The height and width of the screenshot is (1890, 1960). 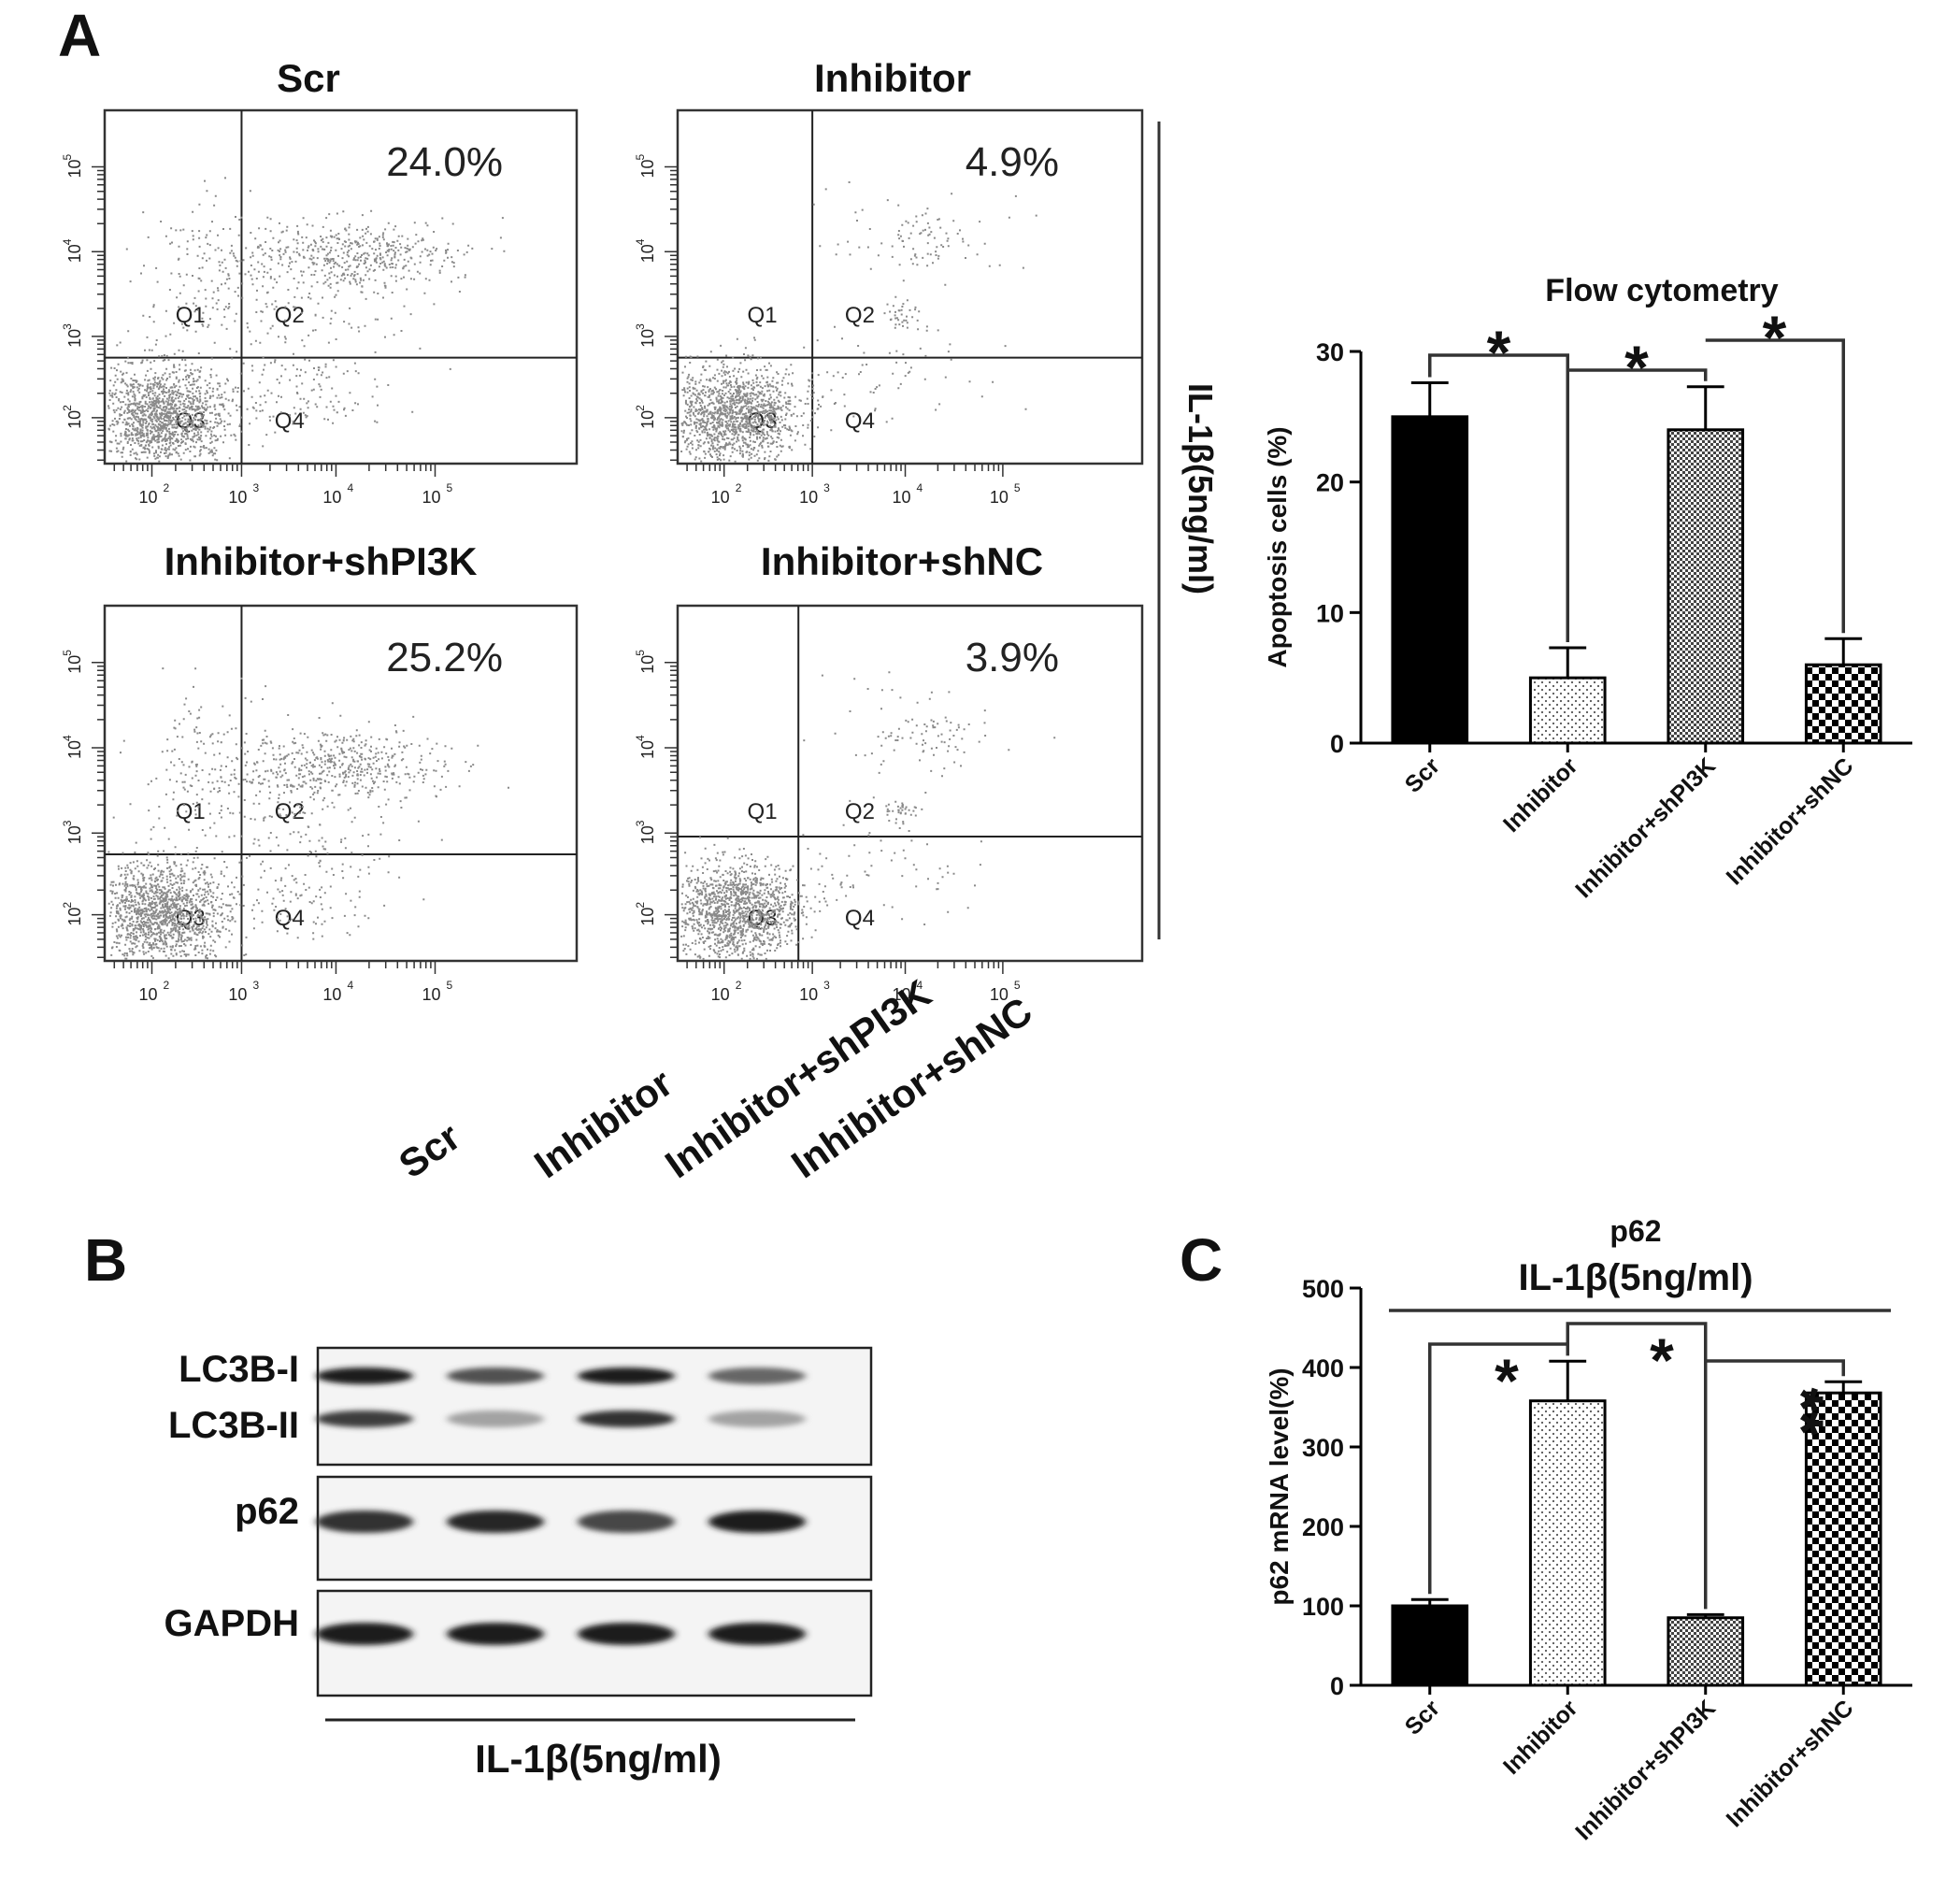 I want to click on chart-title: Flow cytometry, so click(x=1661, y=290).